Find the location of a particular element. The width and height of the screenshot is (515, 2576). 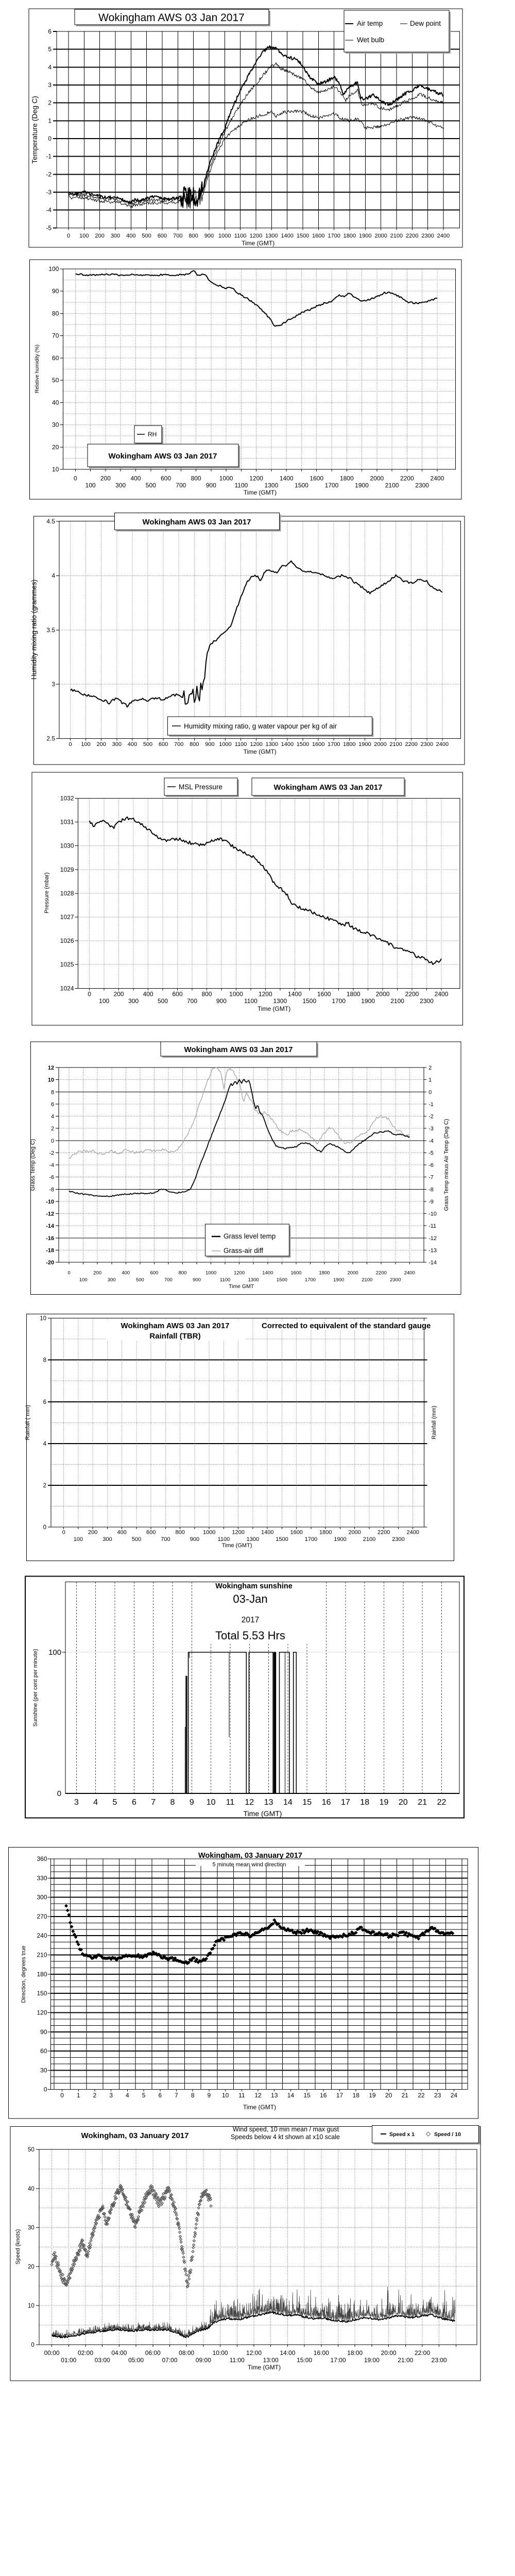

svg-text: Rainfall (mm) is located at coordinates (434, 1422).